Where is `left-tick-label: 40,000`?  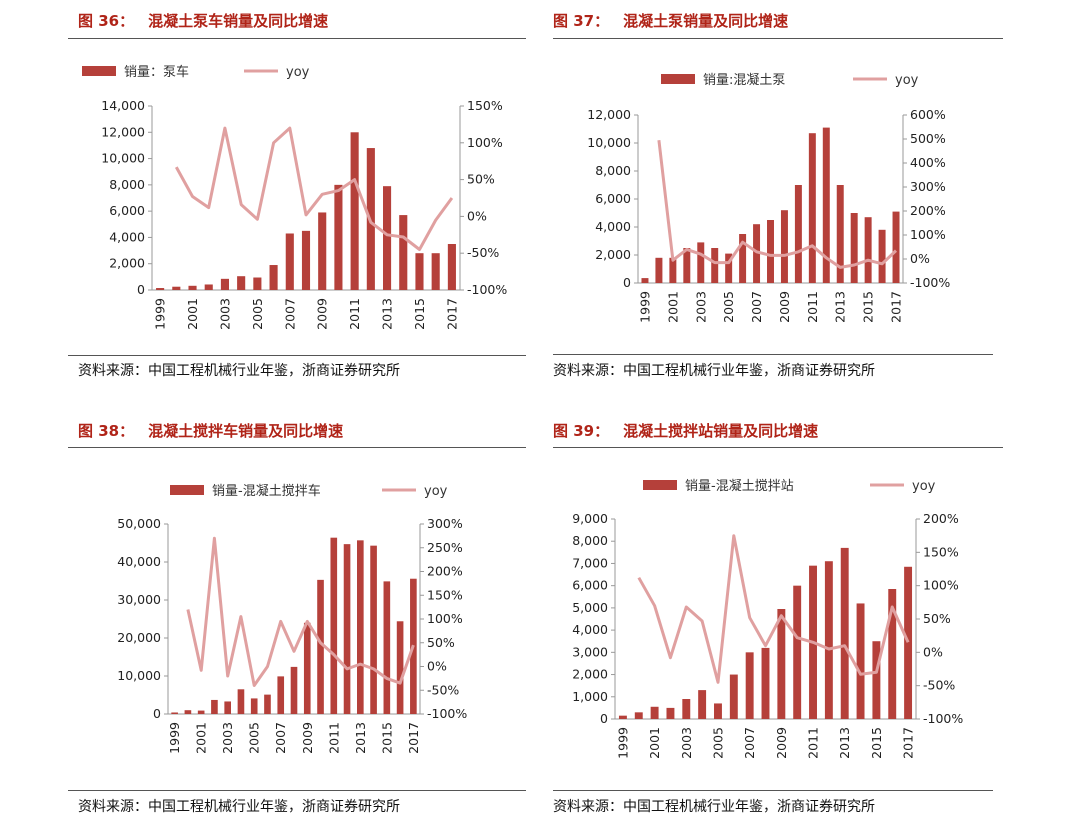
left-tick-label: 40,000 is located at coordinates (139, 561).